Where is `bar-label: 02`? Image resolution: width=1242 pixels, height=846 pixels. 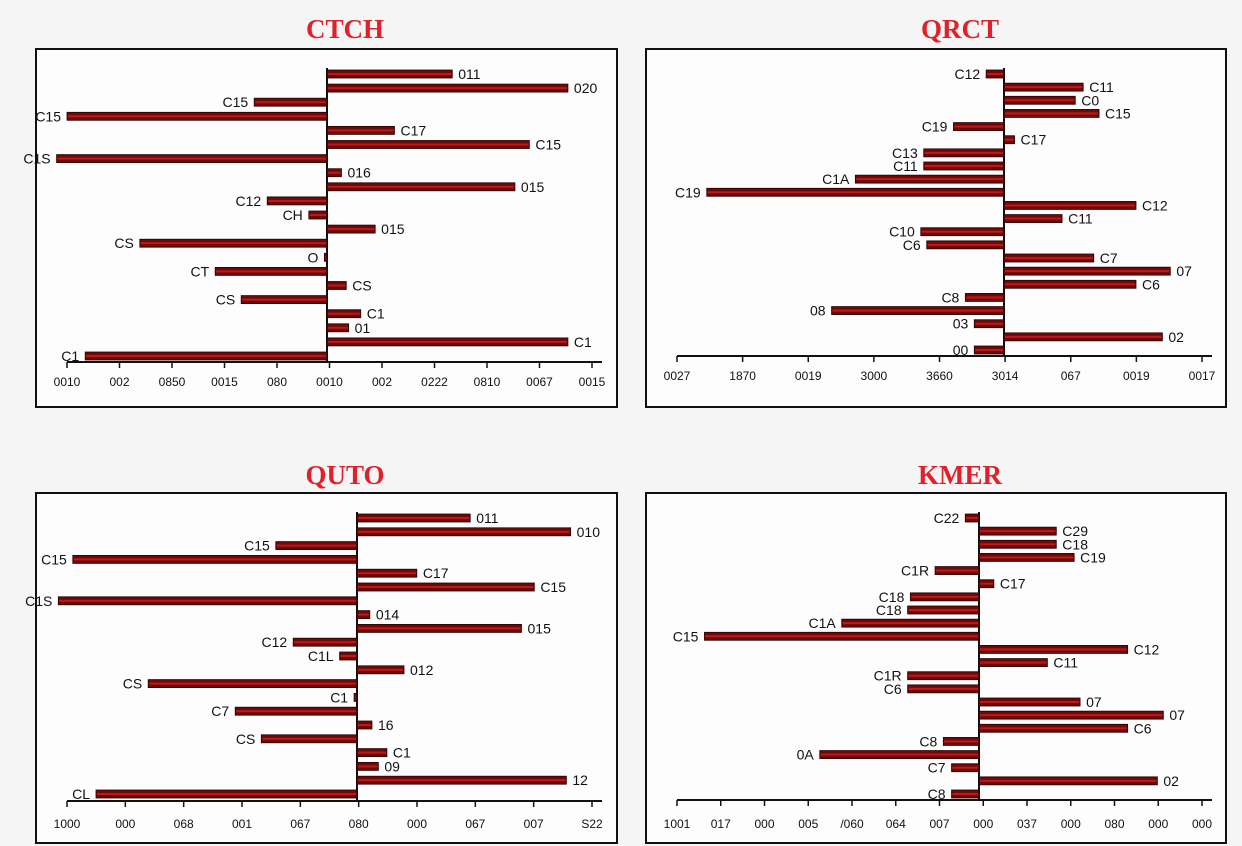 bar-label: 02 is located at coordinates (1176, 337).